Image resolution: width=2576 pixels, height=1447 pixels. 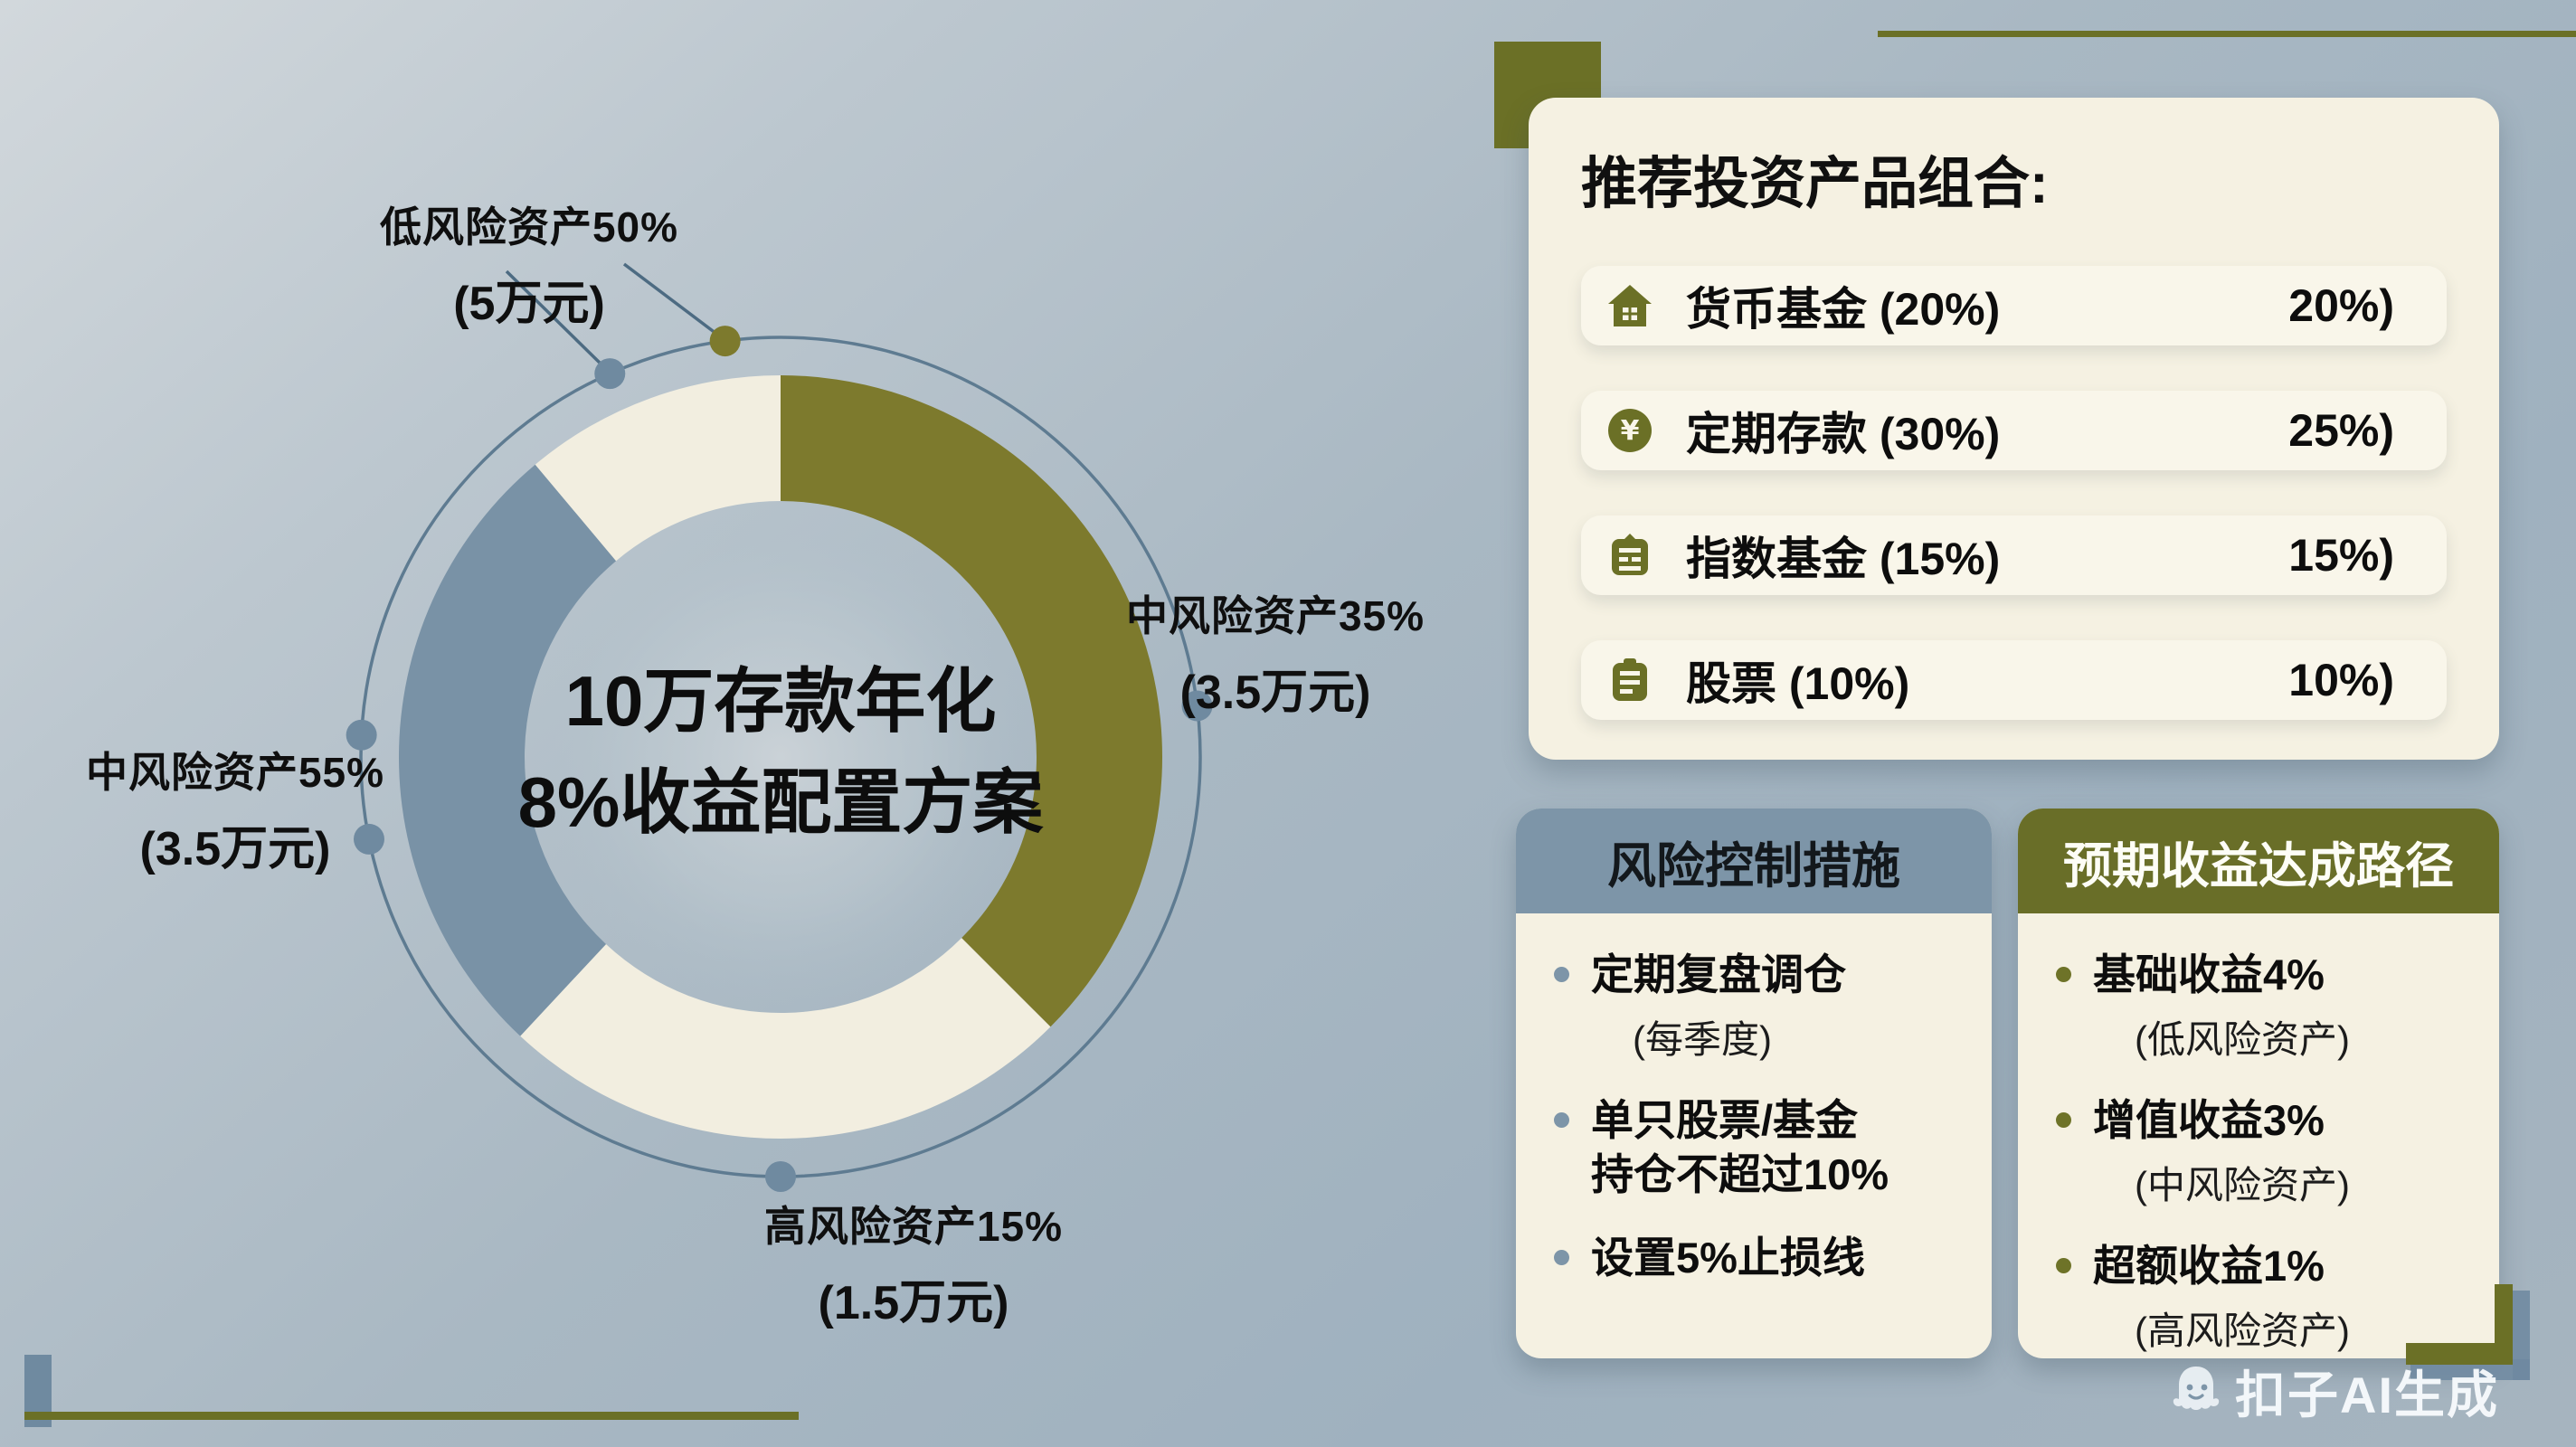 I want to click on row-value: 15%), so click(x=2341, y=555).